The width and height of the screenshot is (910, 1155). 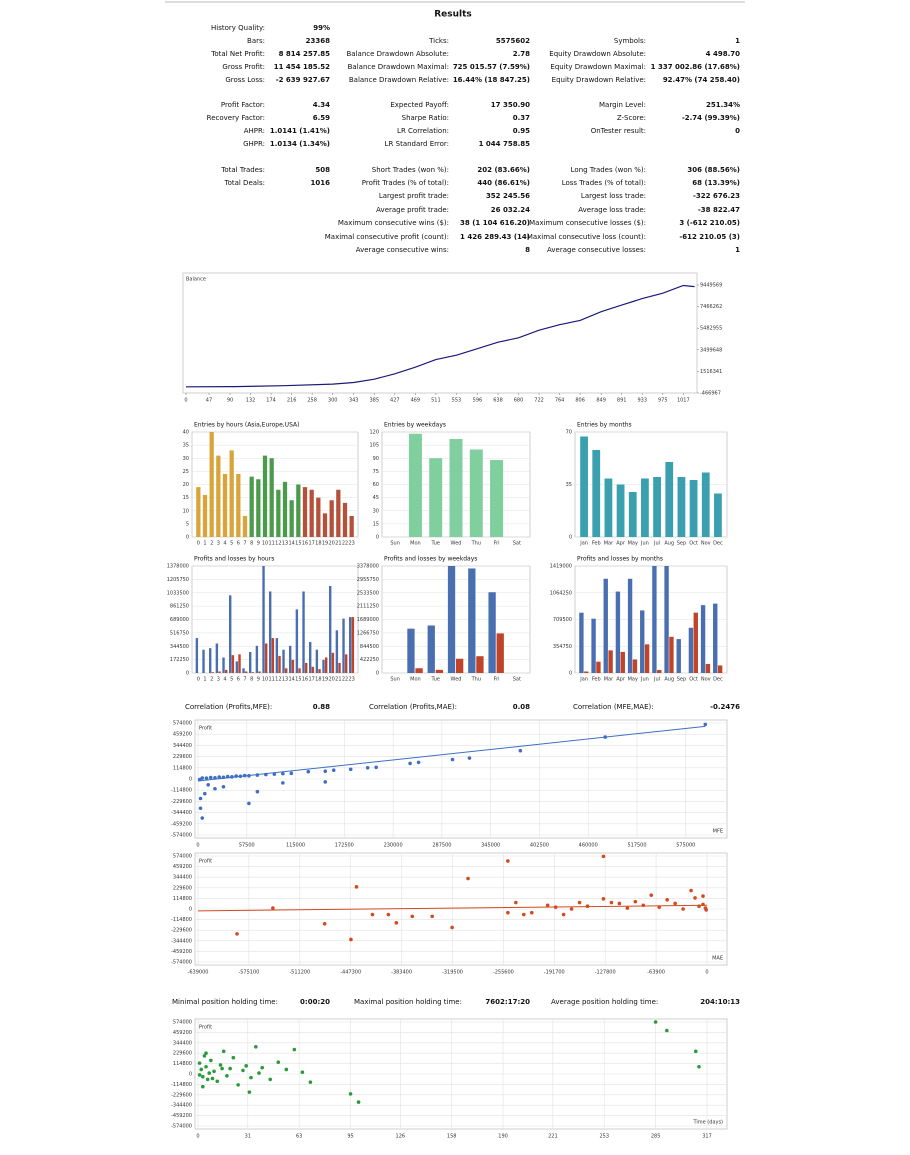 I want to click on x-tick-label: 8, so click(x=251, y=544).